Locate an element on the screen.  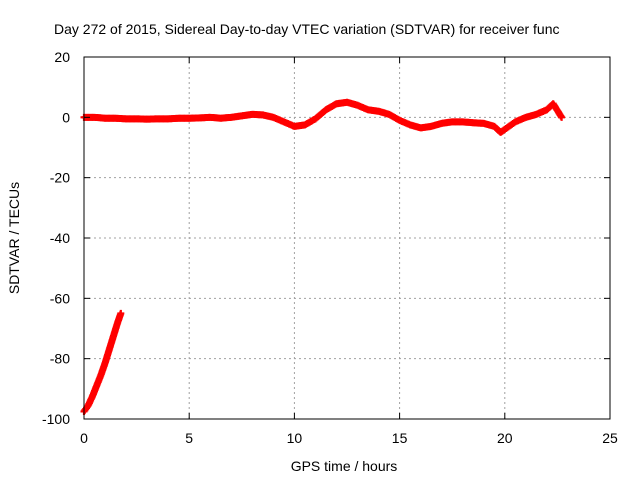
x-tick-label: 25 is located at coordinates (610, 438).